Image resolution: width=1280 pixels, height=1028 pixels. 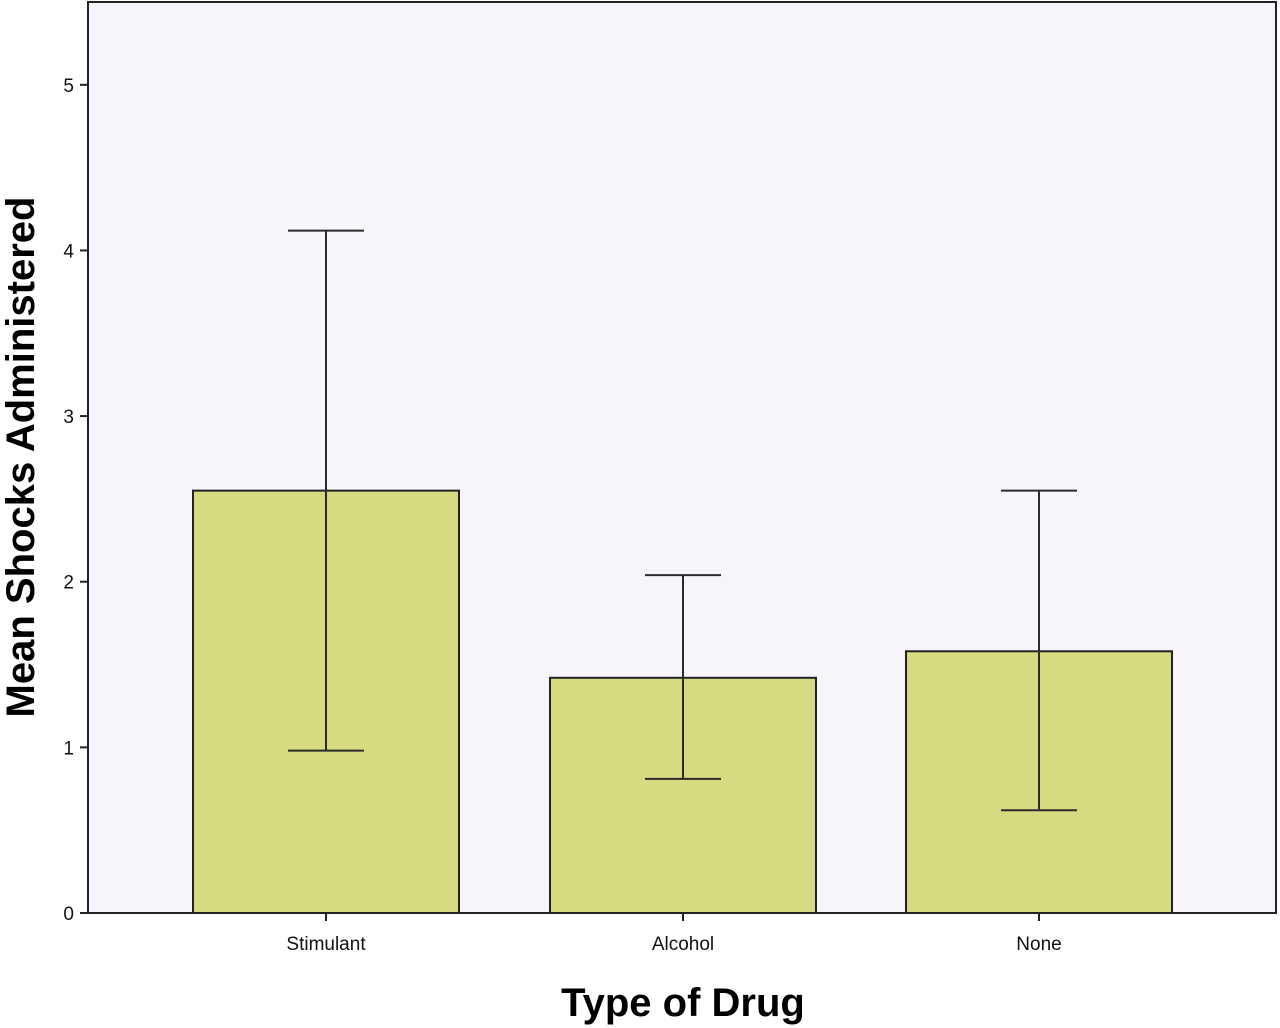 I want to click on x-tick-label-none: None, so click(x=1038, y=944).